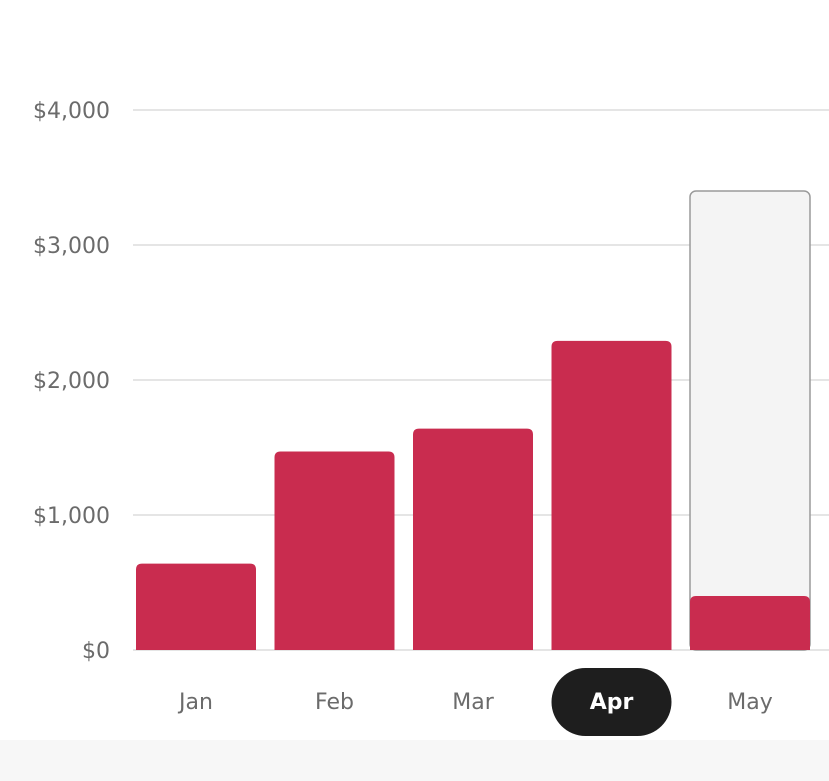 The height and width of the screenshot is (781, 829). What do you see at coordinates (334, 702) in the screenshot?
I see `x-tick-label: Feb` at bounding box center [334, 702].